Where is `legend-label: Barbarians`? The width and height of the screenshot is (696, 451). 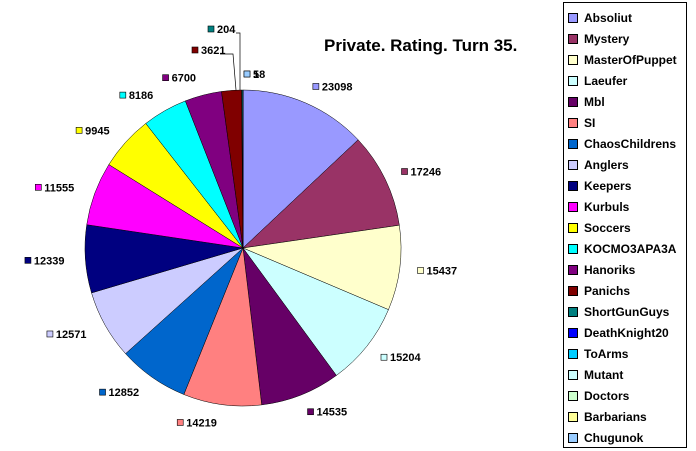
legend-label: Barbarians is located at coordinates (615, 417).